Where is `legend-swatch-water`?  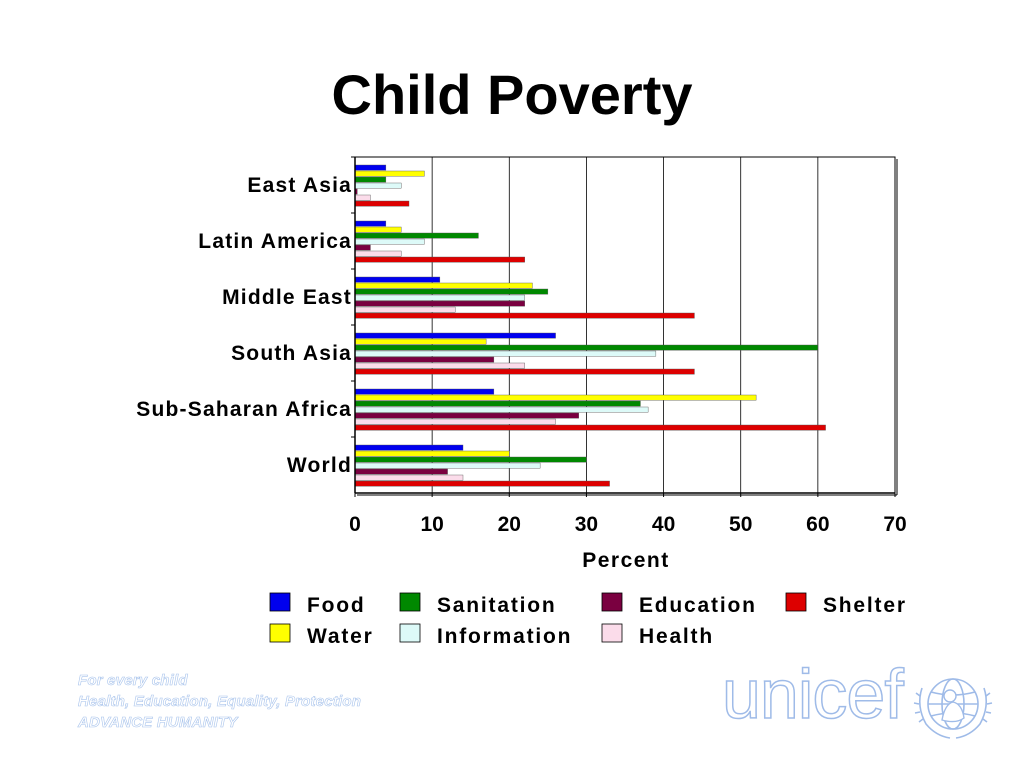 legend-swatch-water is located at coordinates (280, 633).